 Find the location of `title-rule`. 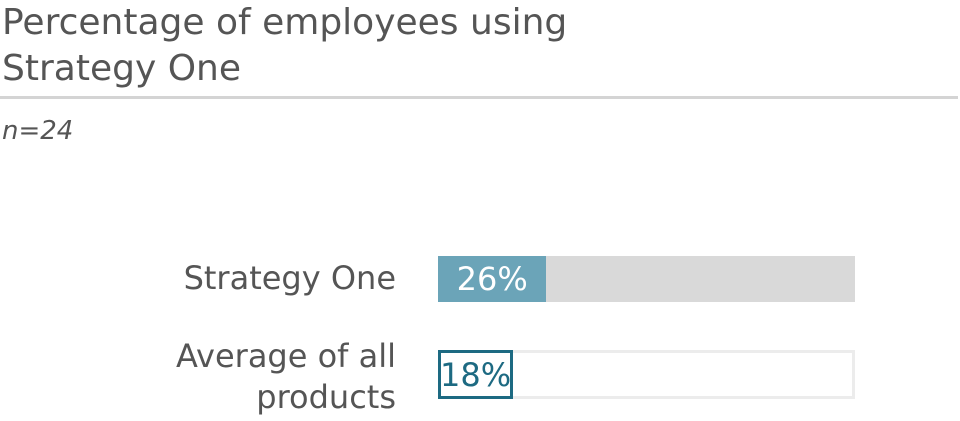

title-rule is located at coordinates (479, 97).